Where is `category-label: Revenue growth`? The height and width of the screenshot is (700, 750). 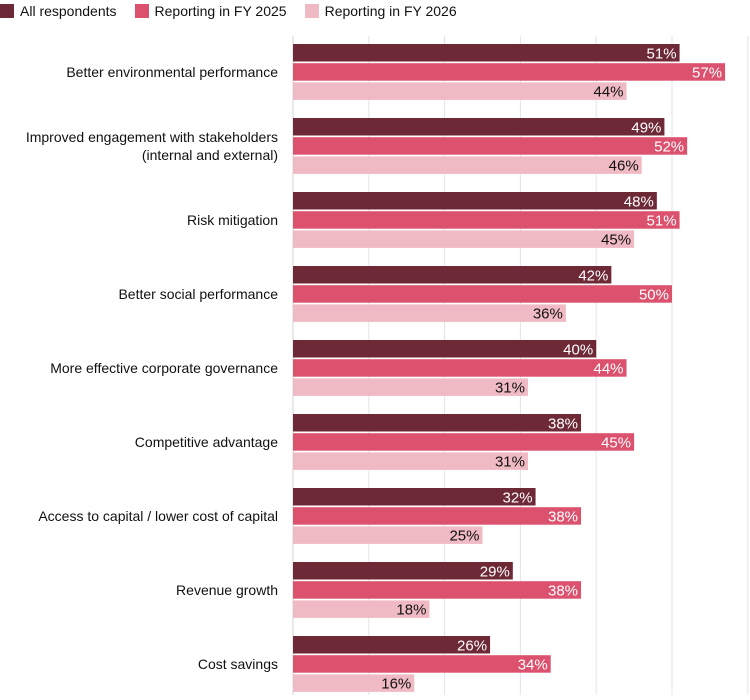 category-label: Revenue growth is located at coordinates (227, 590).